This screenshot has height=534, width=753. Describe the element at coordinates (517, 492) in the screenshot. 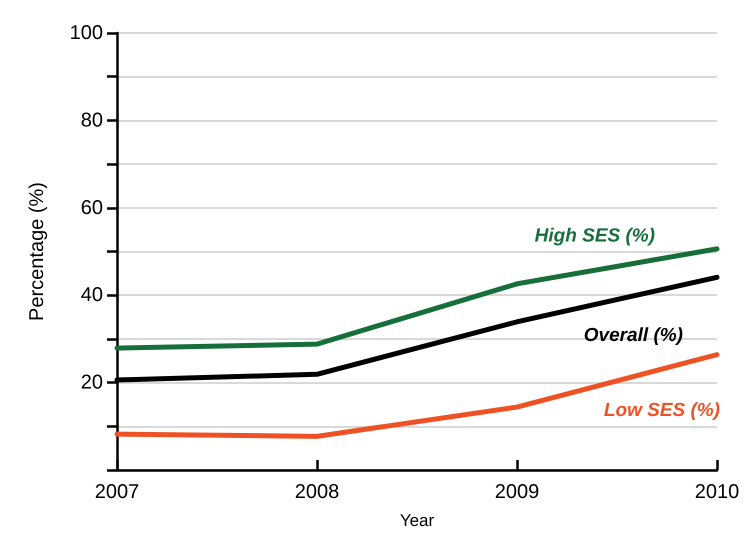

I see `x-tick-label: 2009` at that location.